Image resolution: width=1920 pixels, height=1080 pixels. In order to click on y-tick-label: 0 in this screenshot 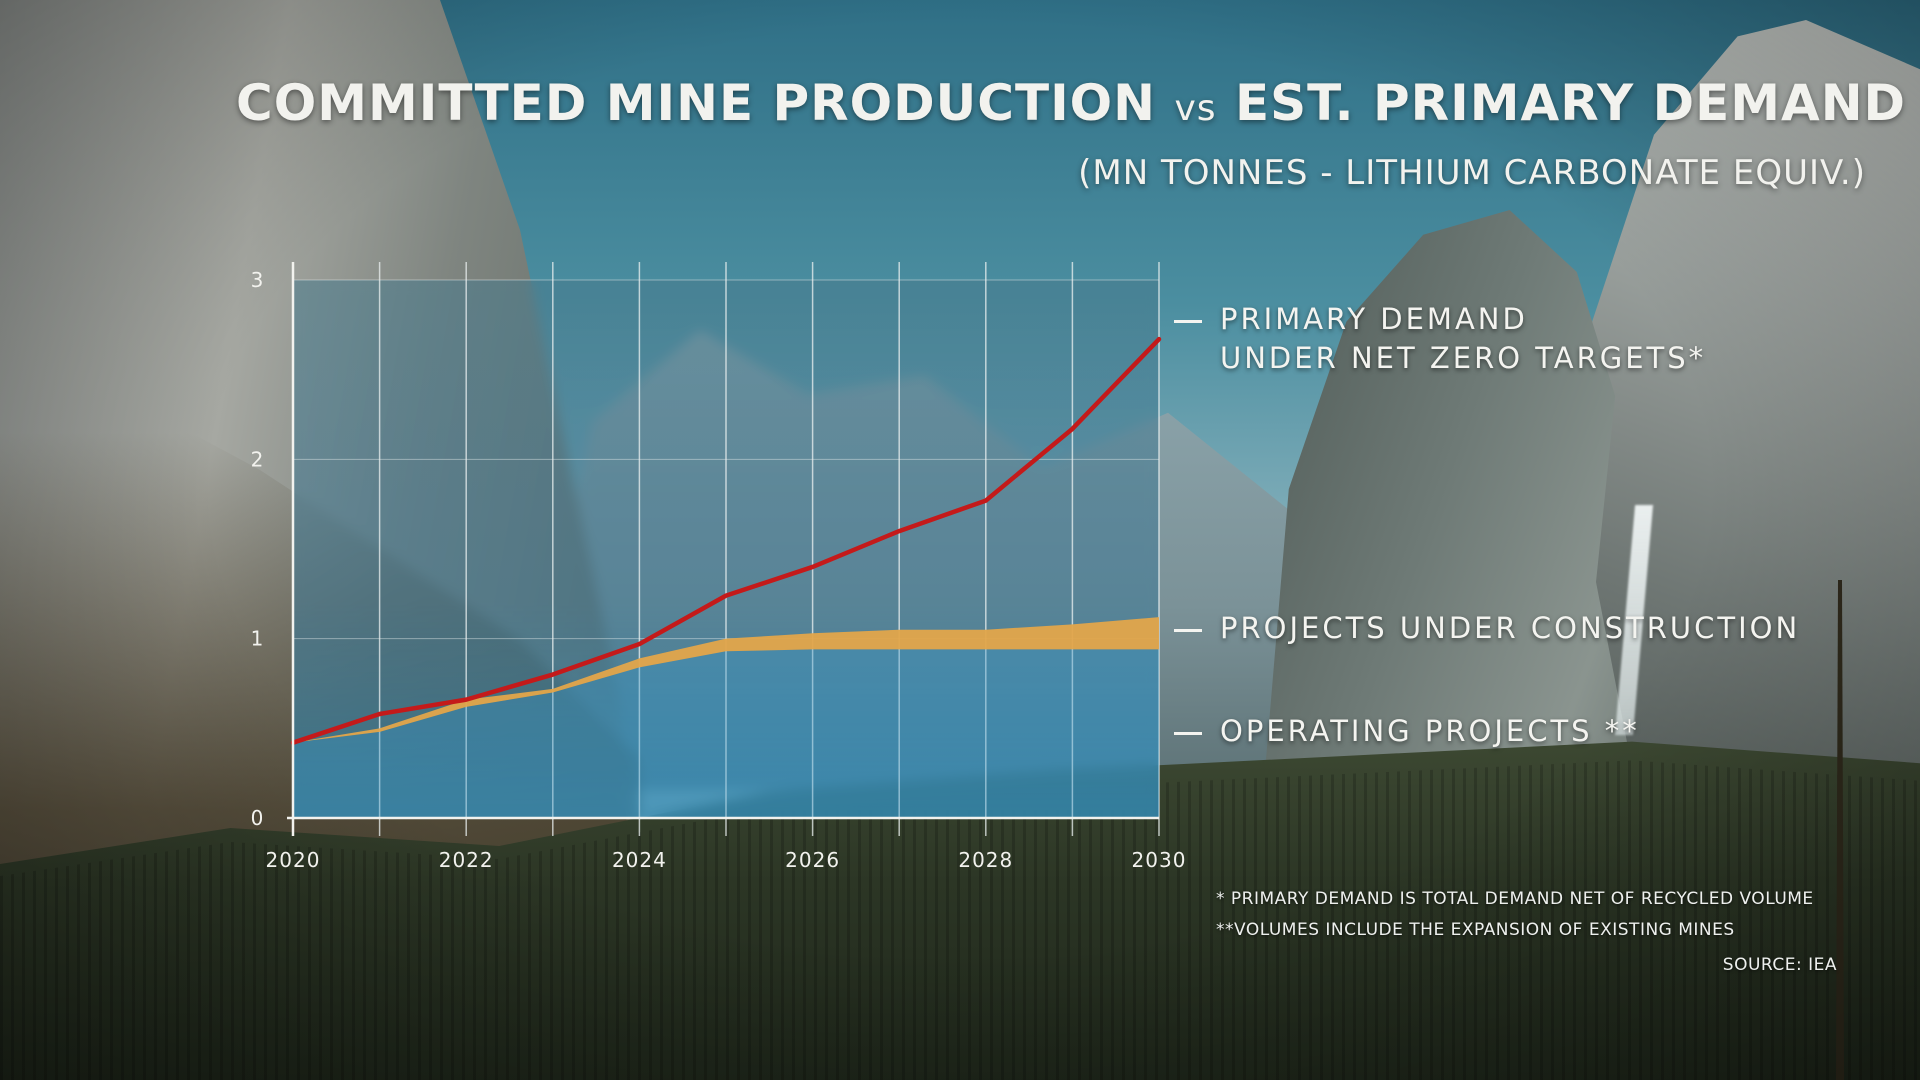, I will do `click(257, 818)`.